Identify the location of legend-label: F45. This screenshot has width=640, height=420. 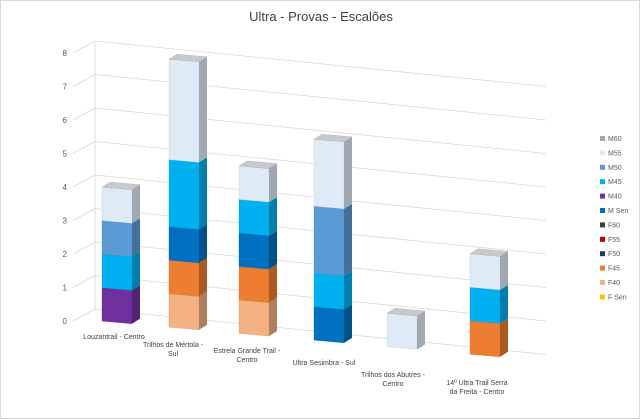
(614, 269).